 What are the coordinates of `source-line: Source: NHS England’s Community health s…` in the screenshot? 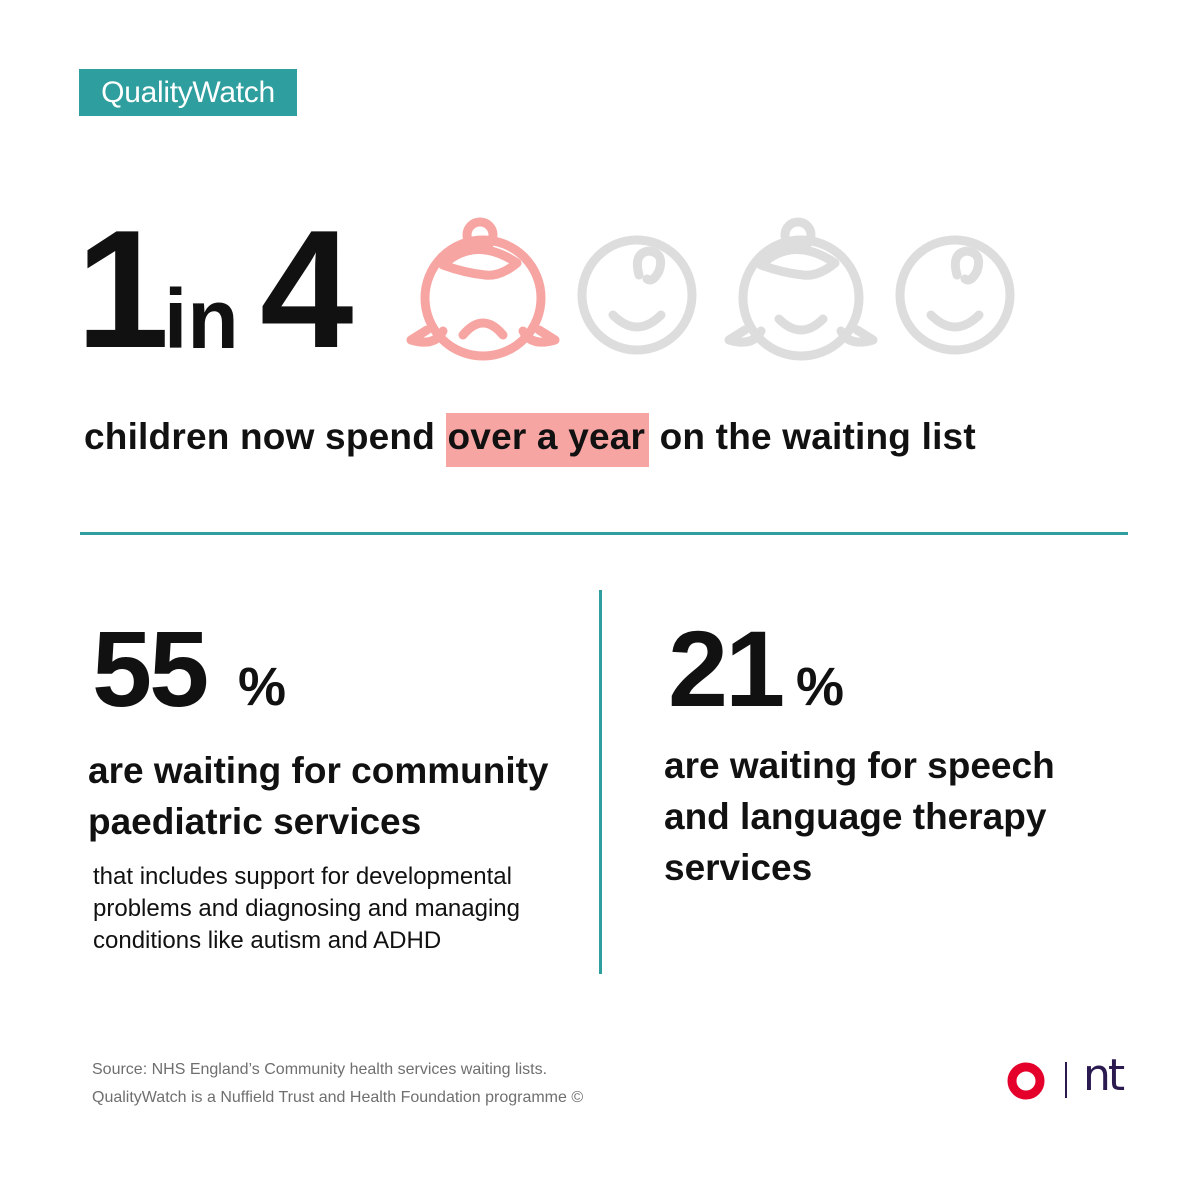 It's located at (320, 1069).